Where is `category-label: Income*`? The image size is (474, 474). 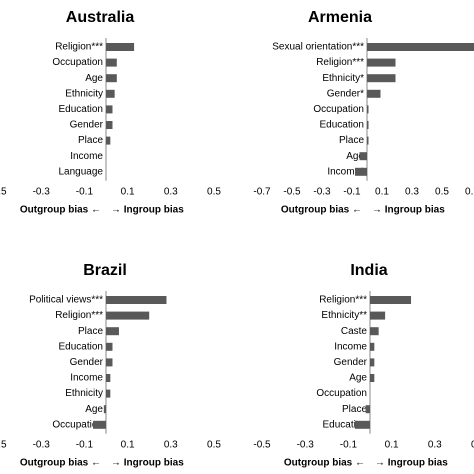 category-label: Income* is located at coordinates (345, 171).